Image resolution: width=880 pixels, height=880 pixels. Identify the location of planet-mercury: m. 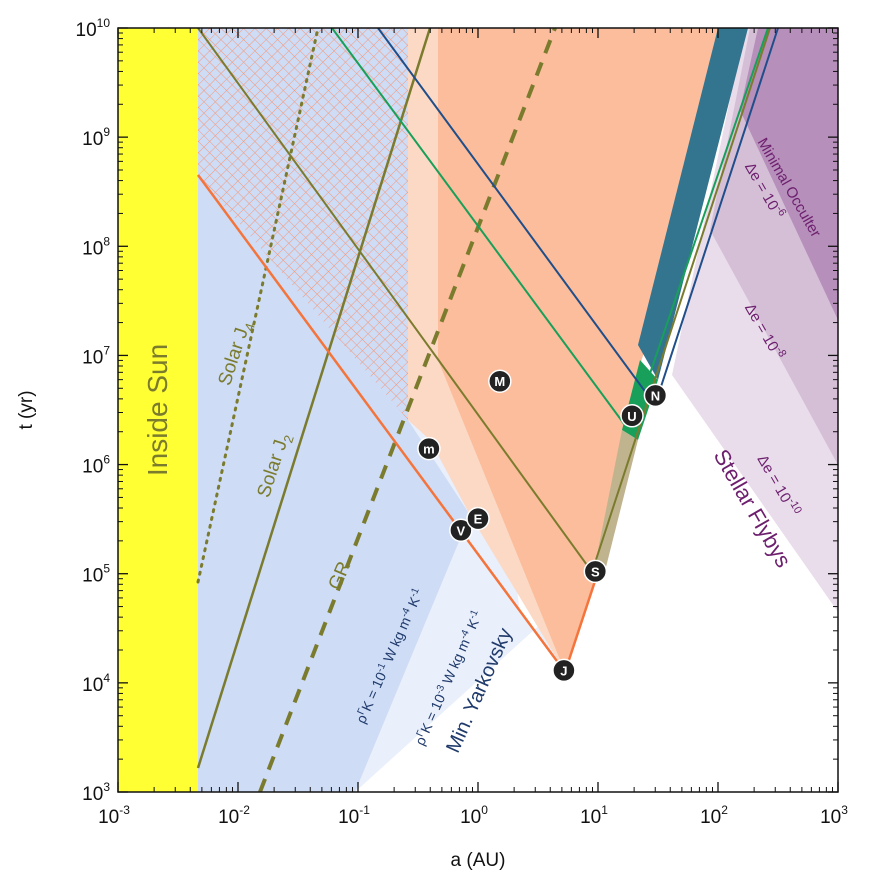
(429, 448).